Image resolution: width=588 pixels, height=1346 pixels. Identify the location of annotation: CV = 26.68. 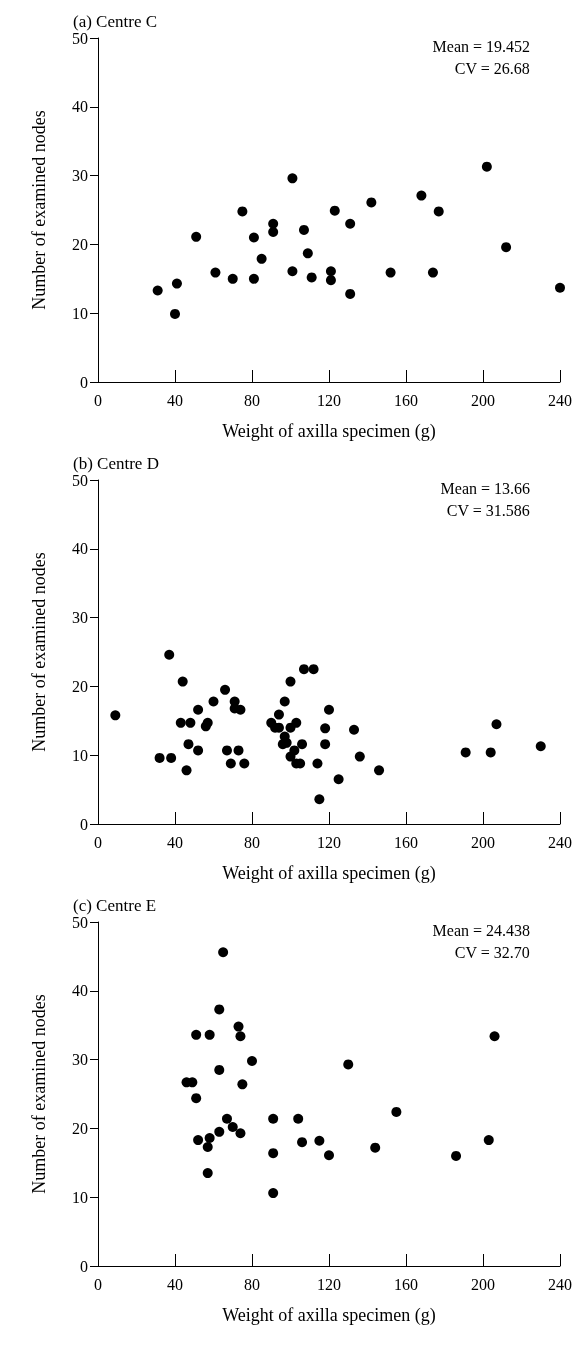
(492, 68).